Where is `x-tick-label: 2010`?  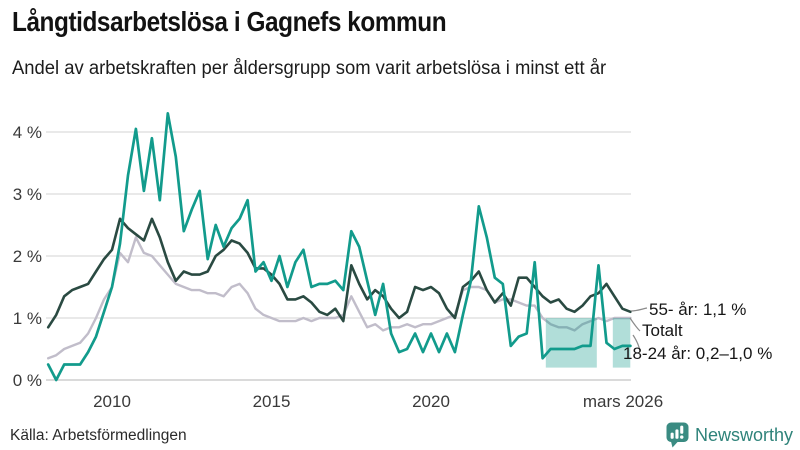 x-tick-label: 2010 is located at coordinates (112, 401).